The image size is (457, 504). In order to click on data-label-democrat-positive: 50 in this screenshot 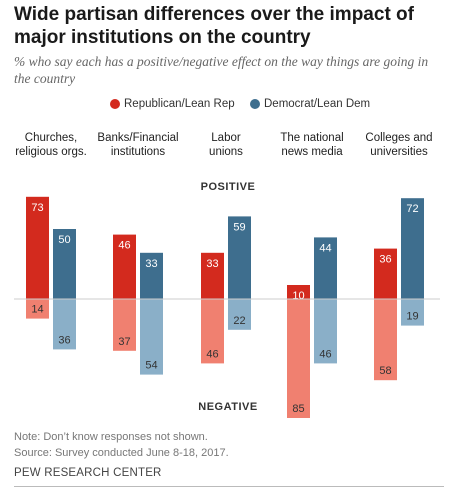, I will do `click(64, 240)`.